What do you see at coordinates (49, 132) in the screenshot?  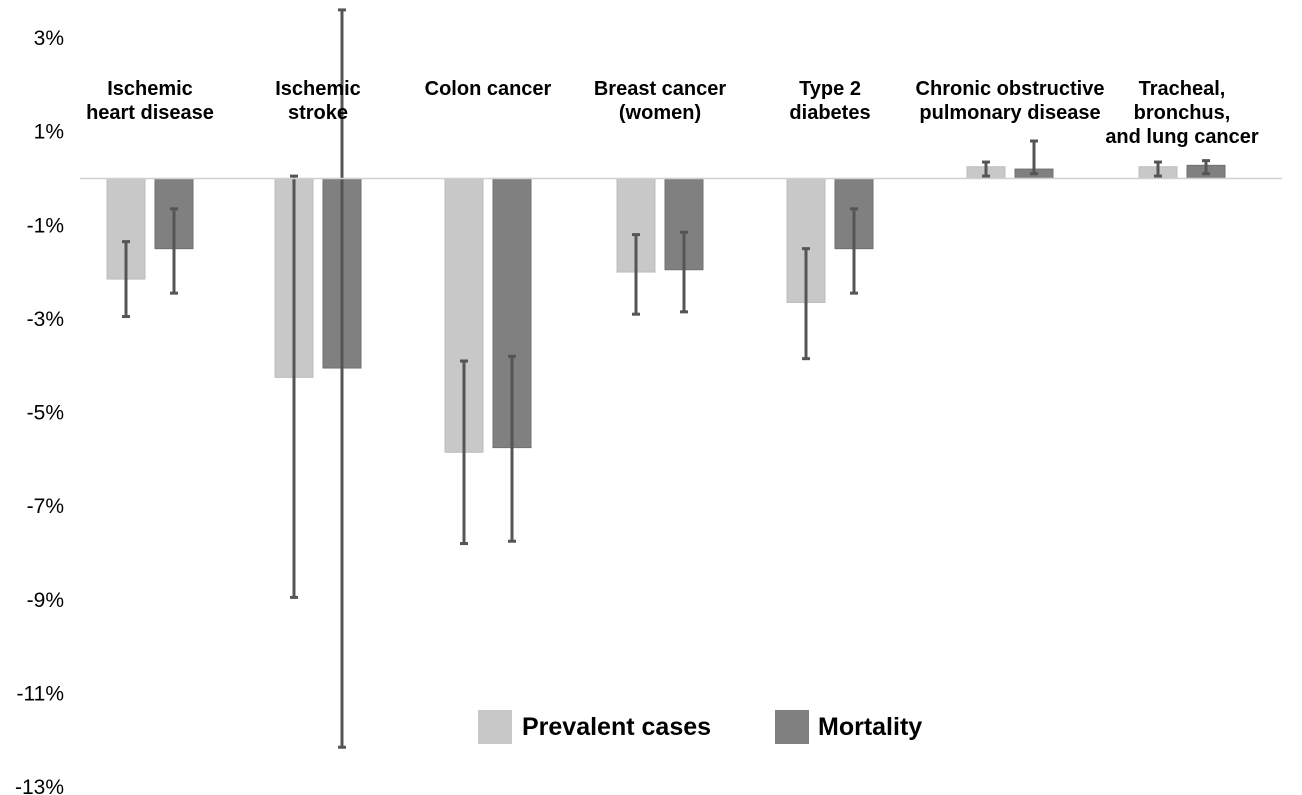 I see `y-tick-label: 1%` at bounding box center [49, 132].